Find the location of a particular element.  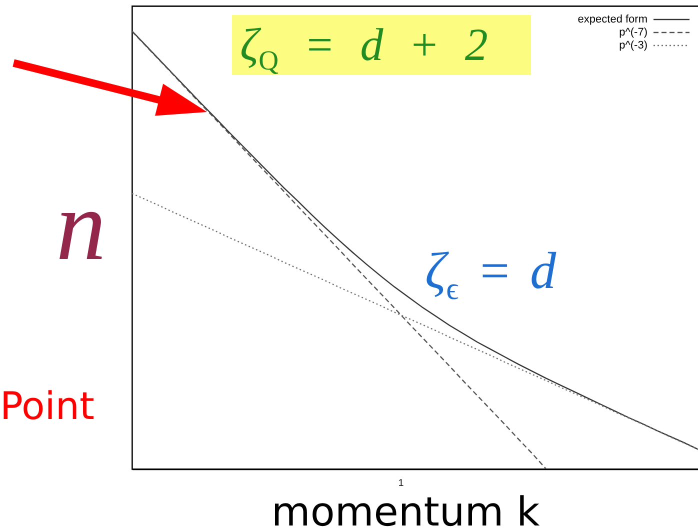

text: Point is located at coordinates (47, 406).